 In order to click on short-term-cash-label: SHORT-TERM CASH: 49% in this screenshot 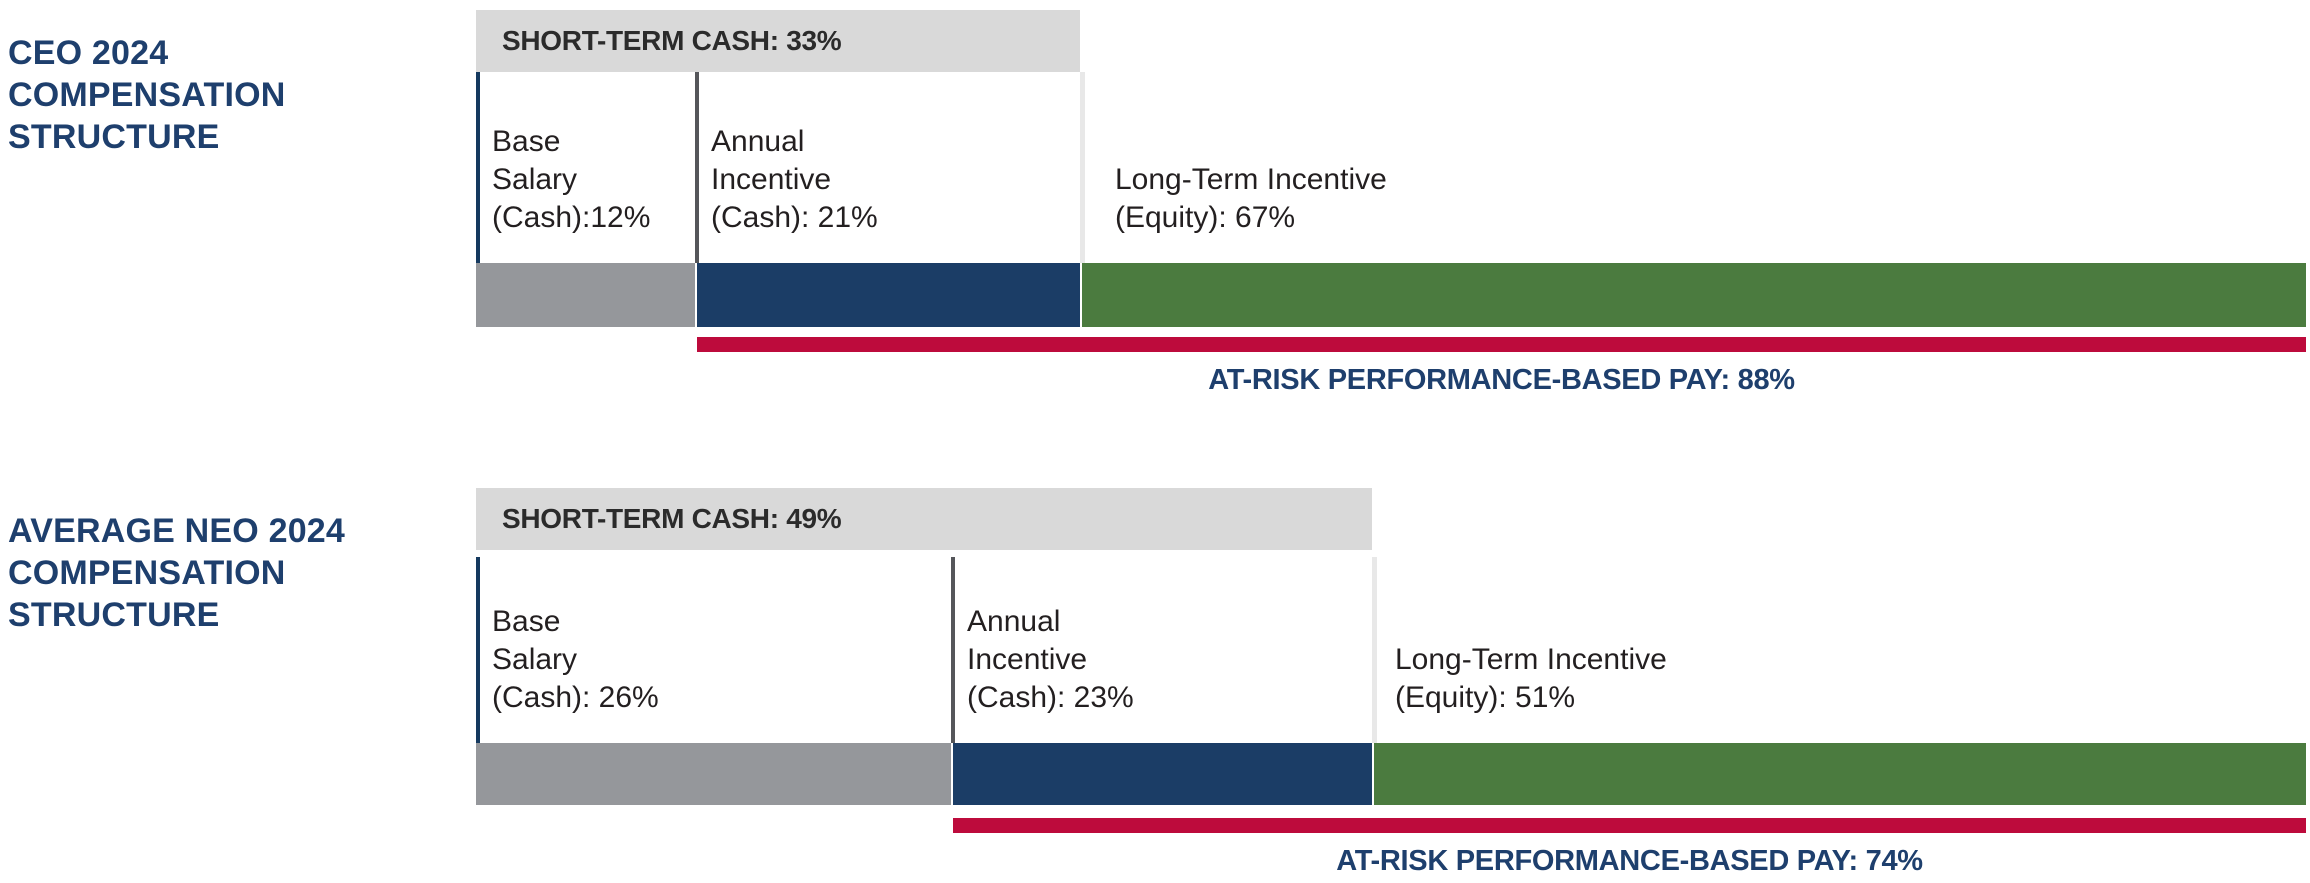, I will do `click(672, 518)`.